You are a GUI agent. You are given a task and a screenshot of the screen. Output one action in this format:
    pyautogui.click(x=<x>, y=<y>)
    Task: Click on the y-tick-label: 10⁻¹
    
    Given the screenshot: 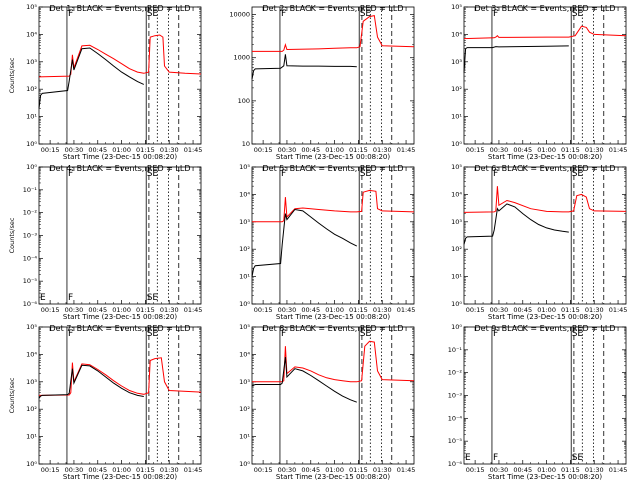 What is the action you would take?
    pyautogui.click(x=30, y=190)
    